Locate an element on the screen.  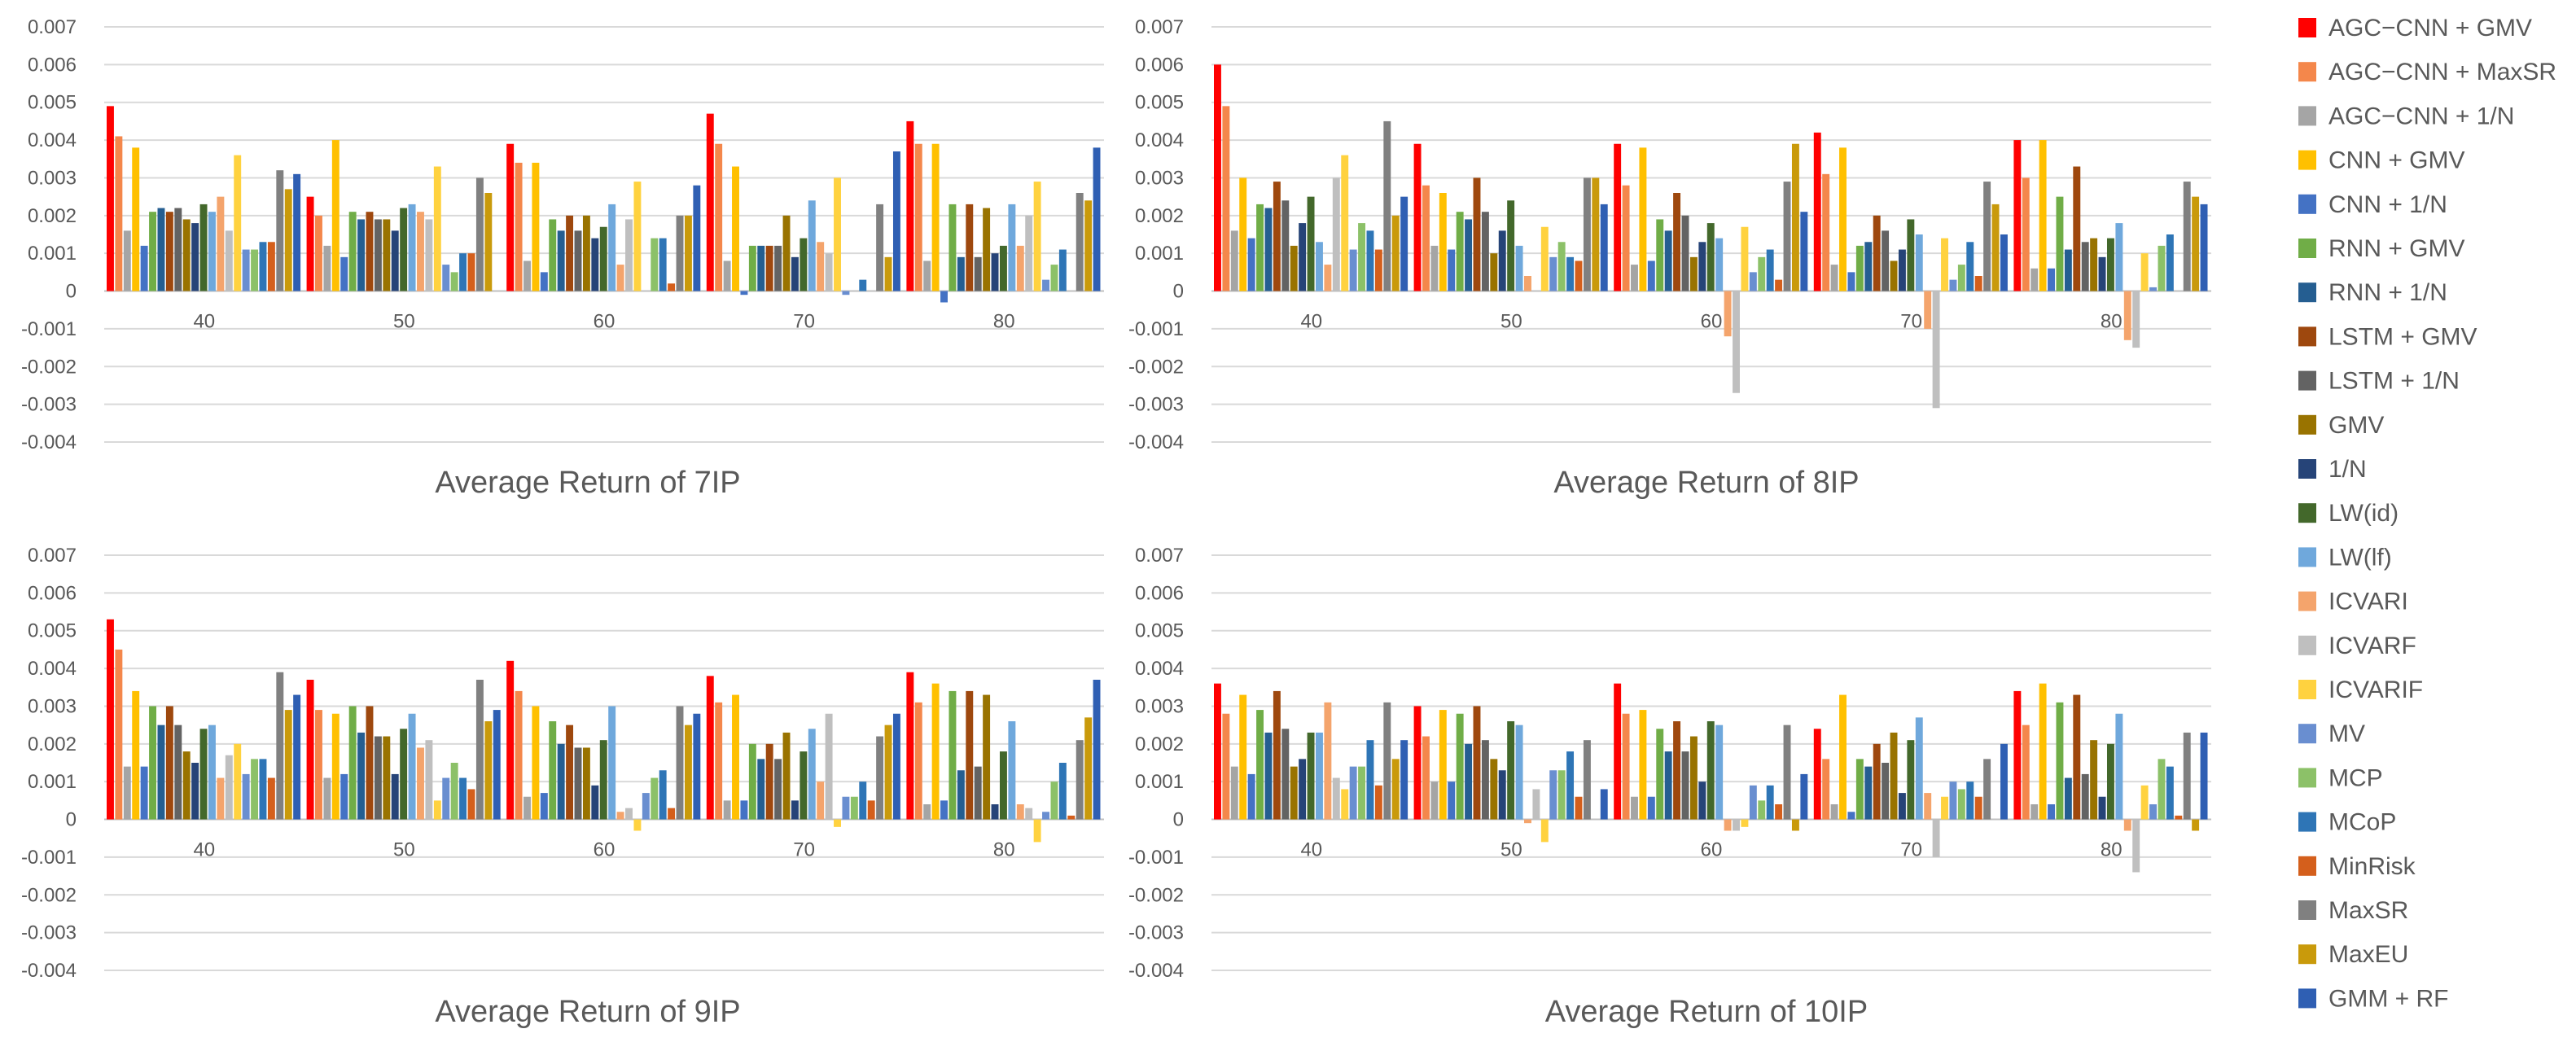
bar-10ip-80-s14 is located at coordinates (2136, 846).